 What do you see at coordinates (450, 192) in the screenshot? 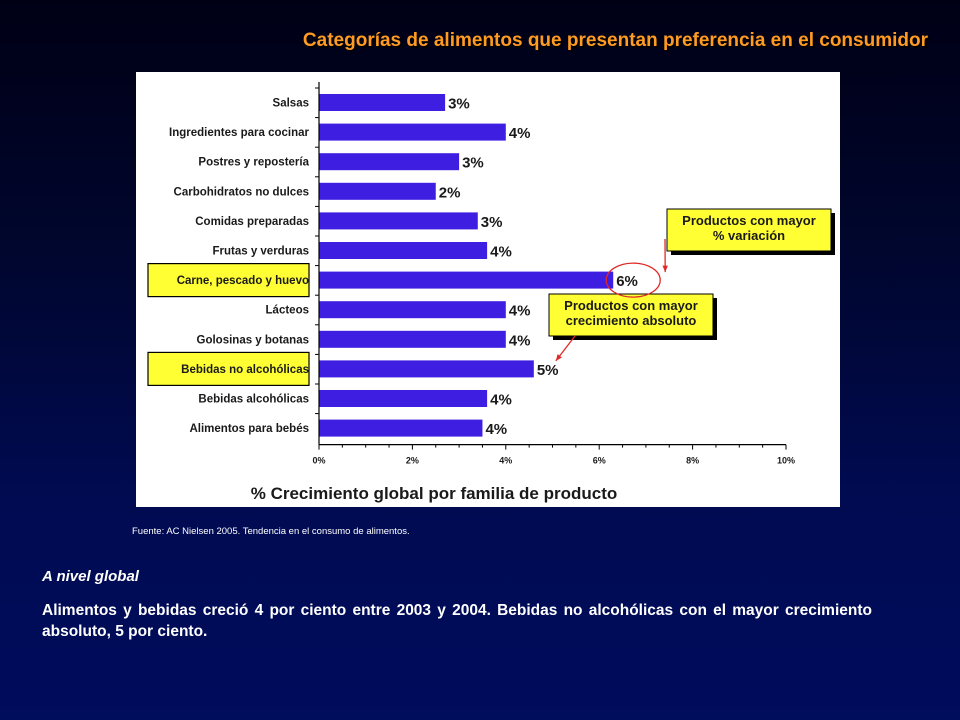
I see `value-label-carbohidratos-no-dulces: 2%` at bounding box center [450, 192].